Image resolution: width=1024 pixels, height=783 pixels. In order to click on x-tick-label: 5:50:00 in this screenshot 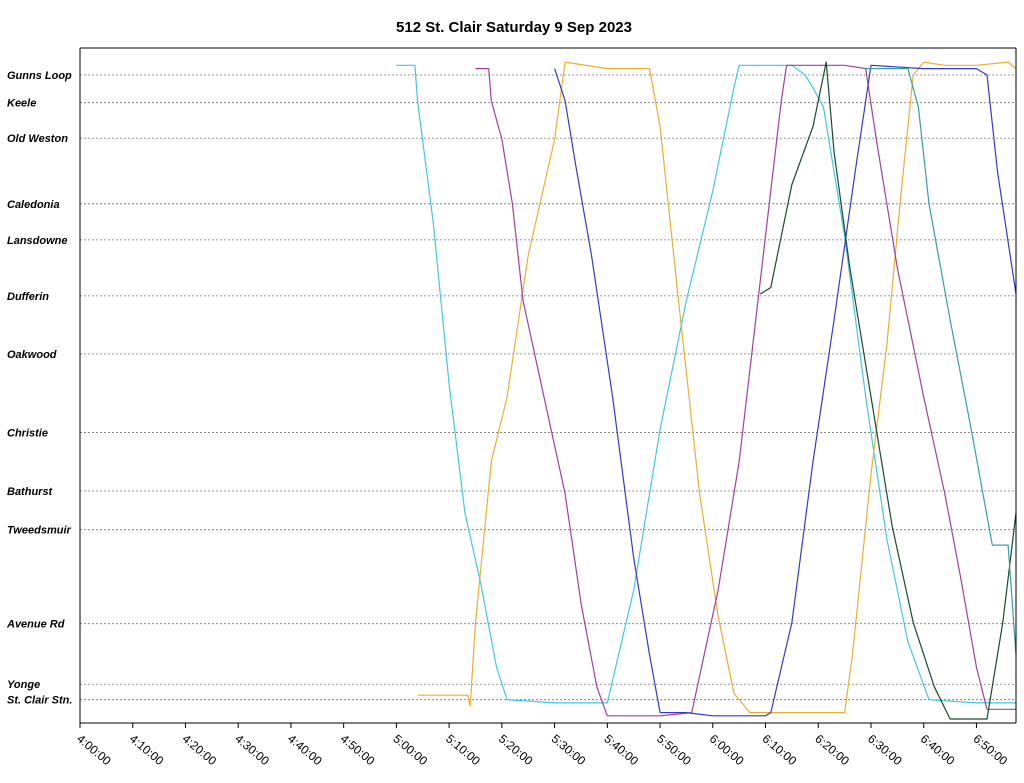, I will do `click(674, 750)`.